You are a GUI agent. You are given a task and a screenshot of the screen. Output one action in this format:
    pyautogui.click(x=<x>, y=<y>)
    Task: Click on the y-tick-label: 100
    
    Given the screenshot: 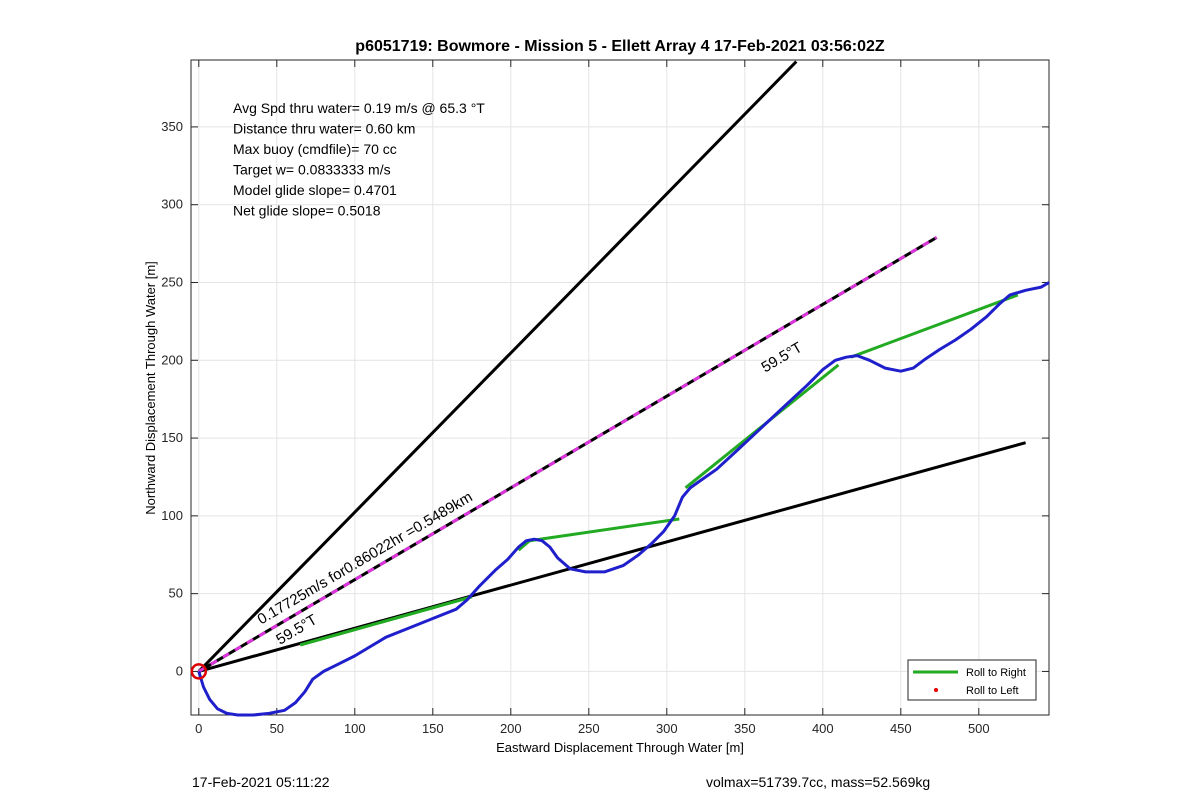 What is the action you would take?
    pyautogui.click(x=172, y=515)
    